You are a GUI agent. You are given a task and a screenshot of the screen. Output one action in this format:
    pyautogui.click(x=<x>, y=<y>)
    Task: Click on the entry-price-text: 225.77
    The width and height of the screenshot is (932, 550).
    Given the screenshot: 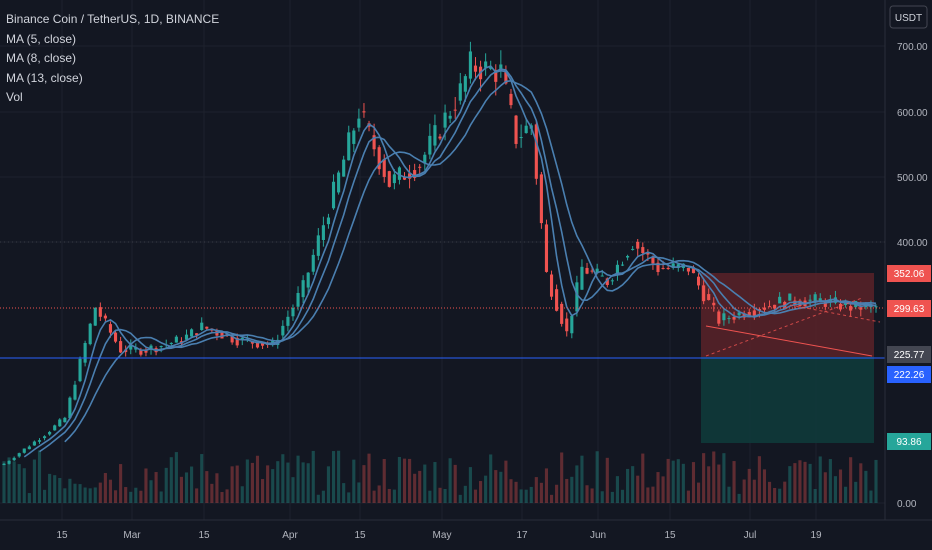 What is the action you would take?
    pyautogui.click(x=909, y=355)
    